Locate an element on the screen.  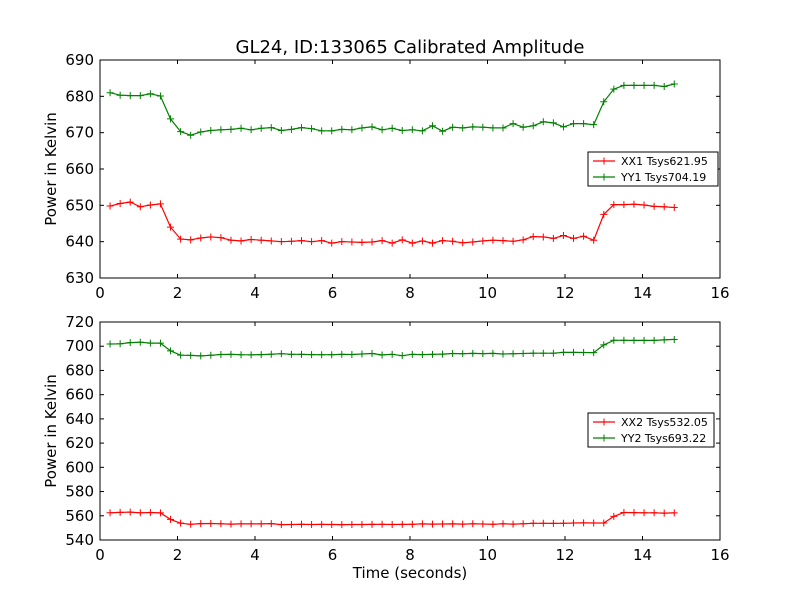
legend: XX2 Tsys532.05 YY2 Tsys693.22 is located at coordinates (651, 430).